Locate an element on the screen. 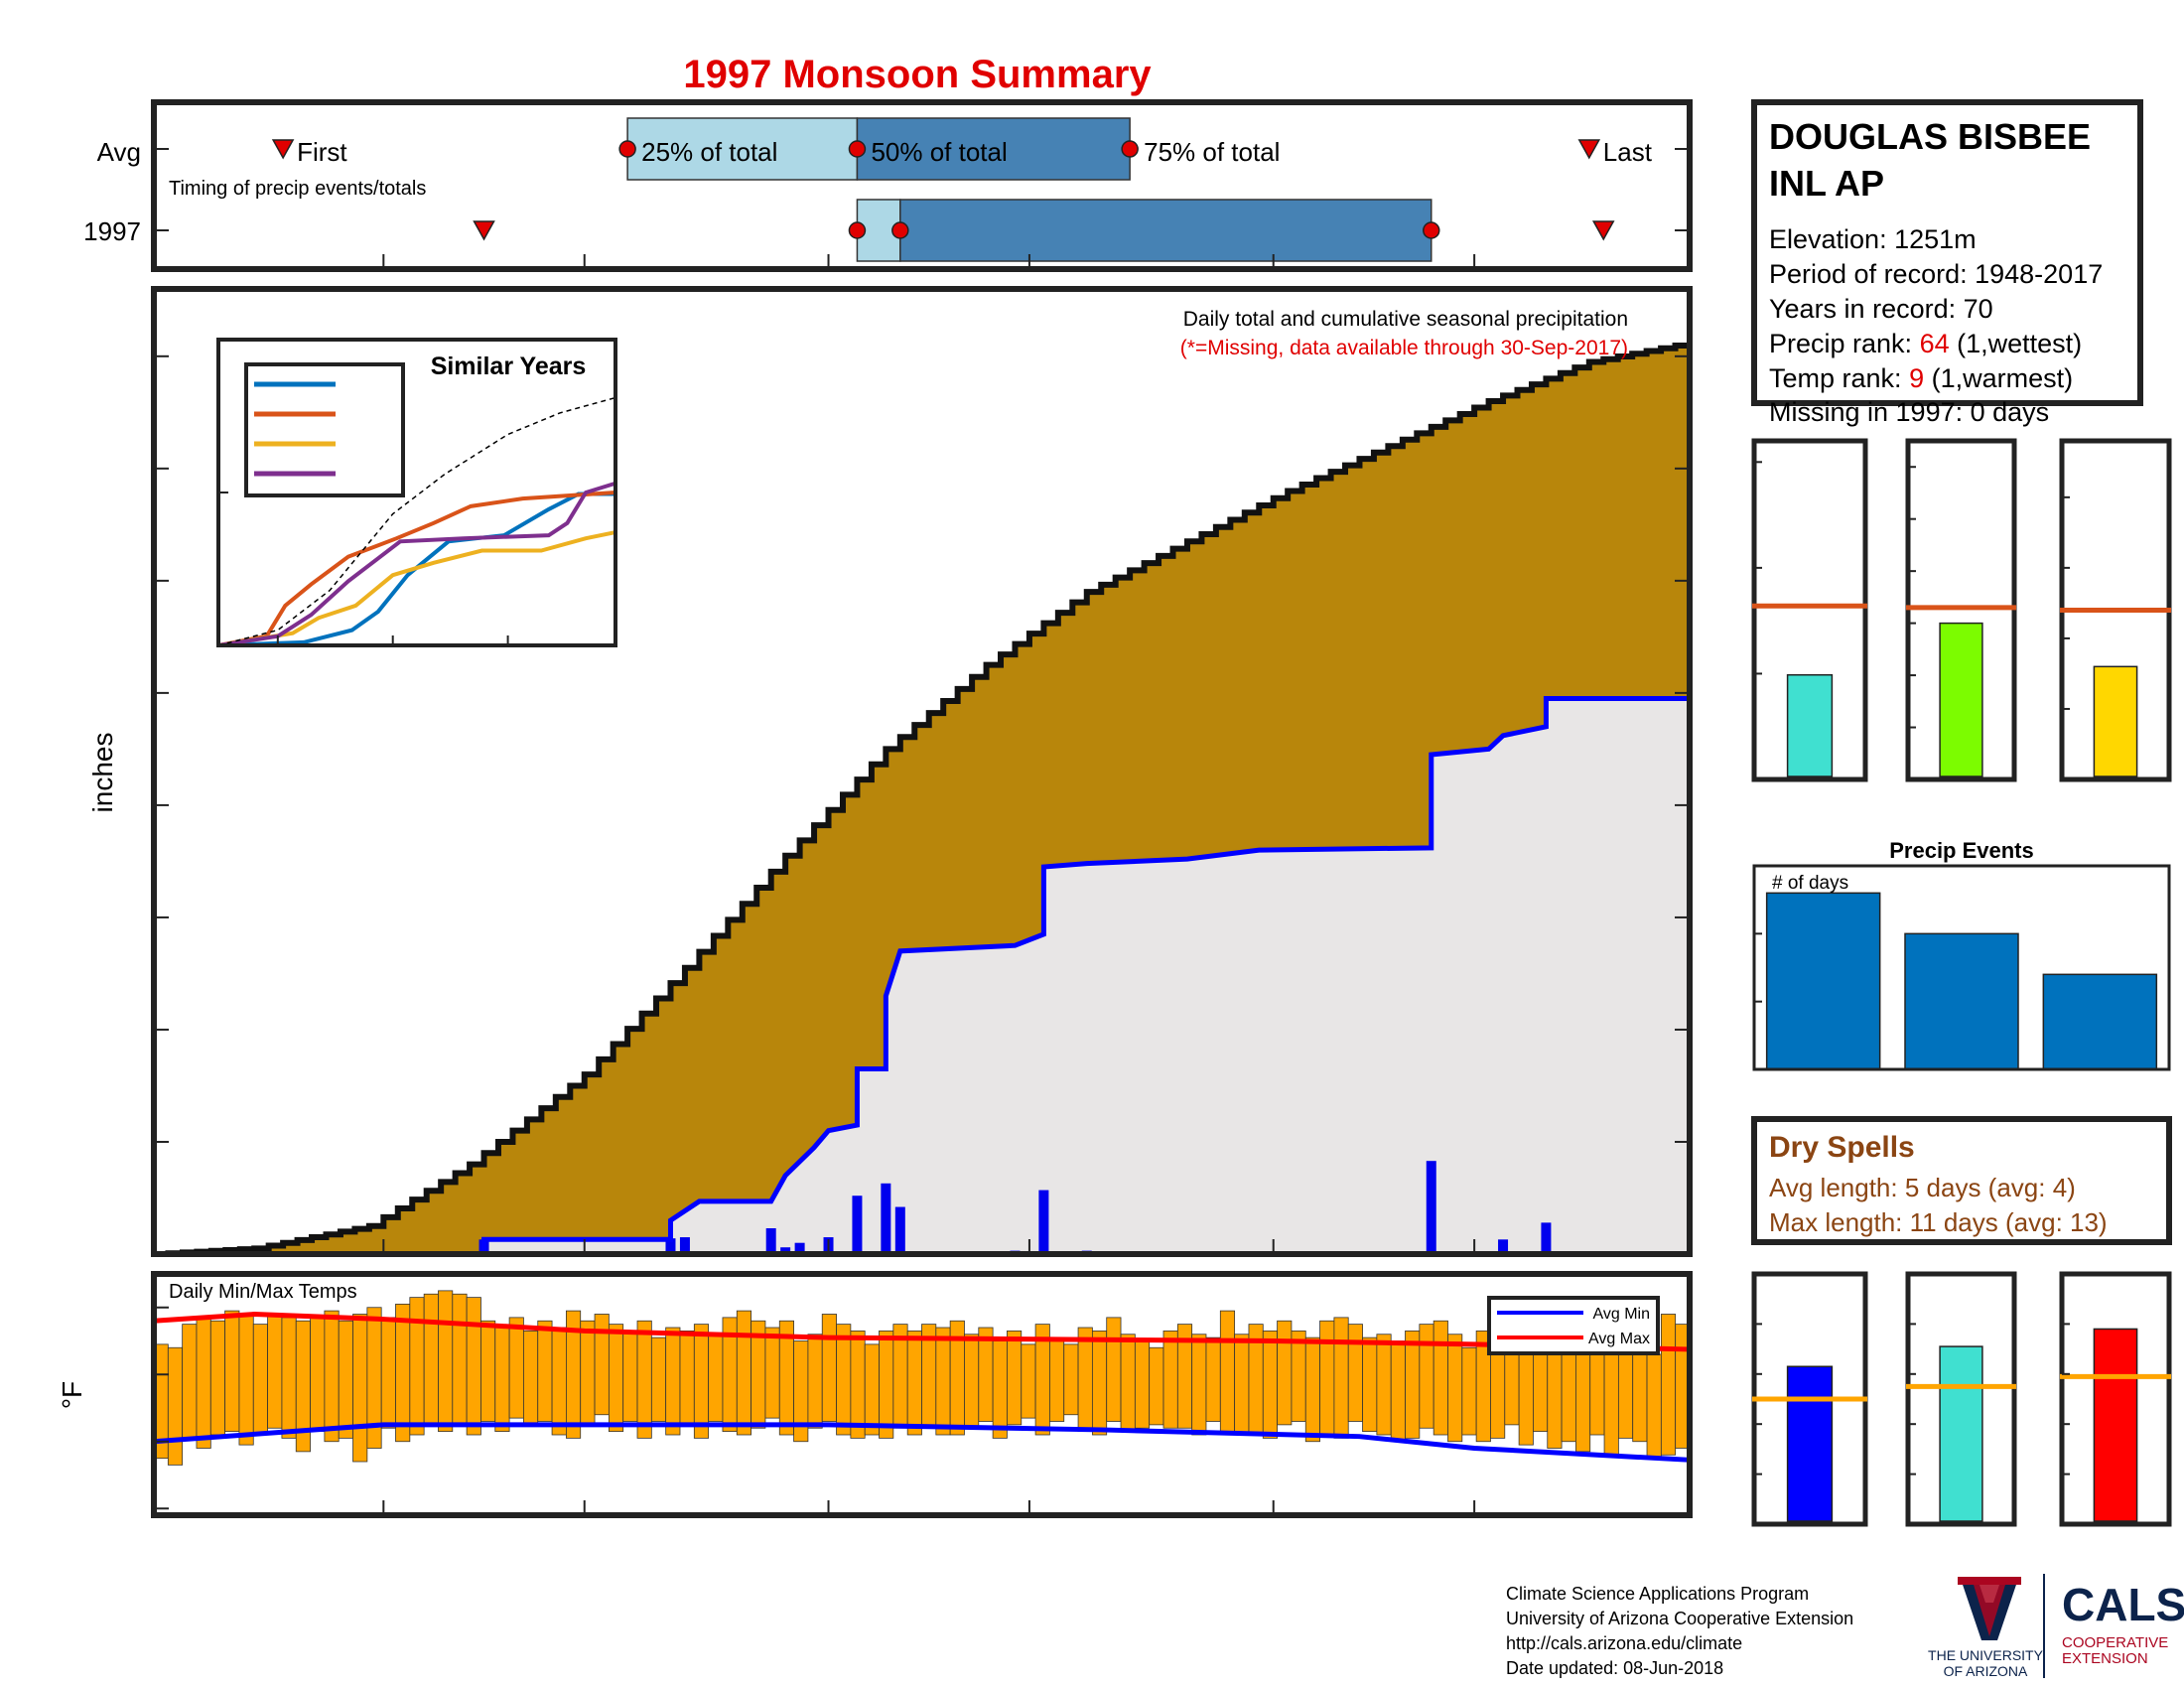  station-name-line2: INL AP is located at coordinates (1826, 183).